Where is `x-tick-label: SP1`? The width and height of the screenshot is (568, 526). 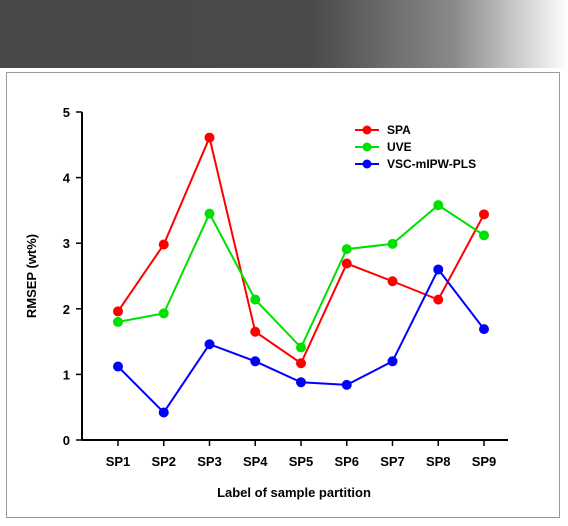 x-tick-label: SP1 is located at coordinates (118, 461).